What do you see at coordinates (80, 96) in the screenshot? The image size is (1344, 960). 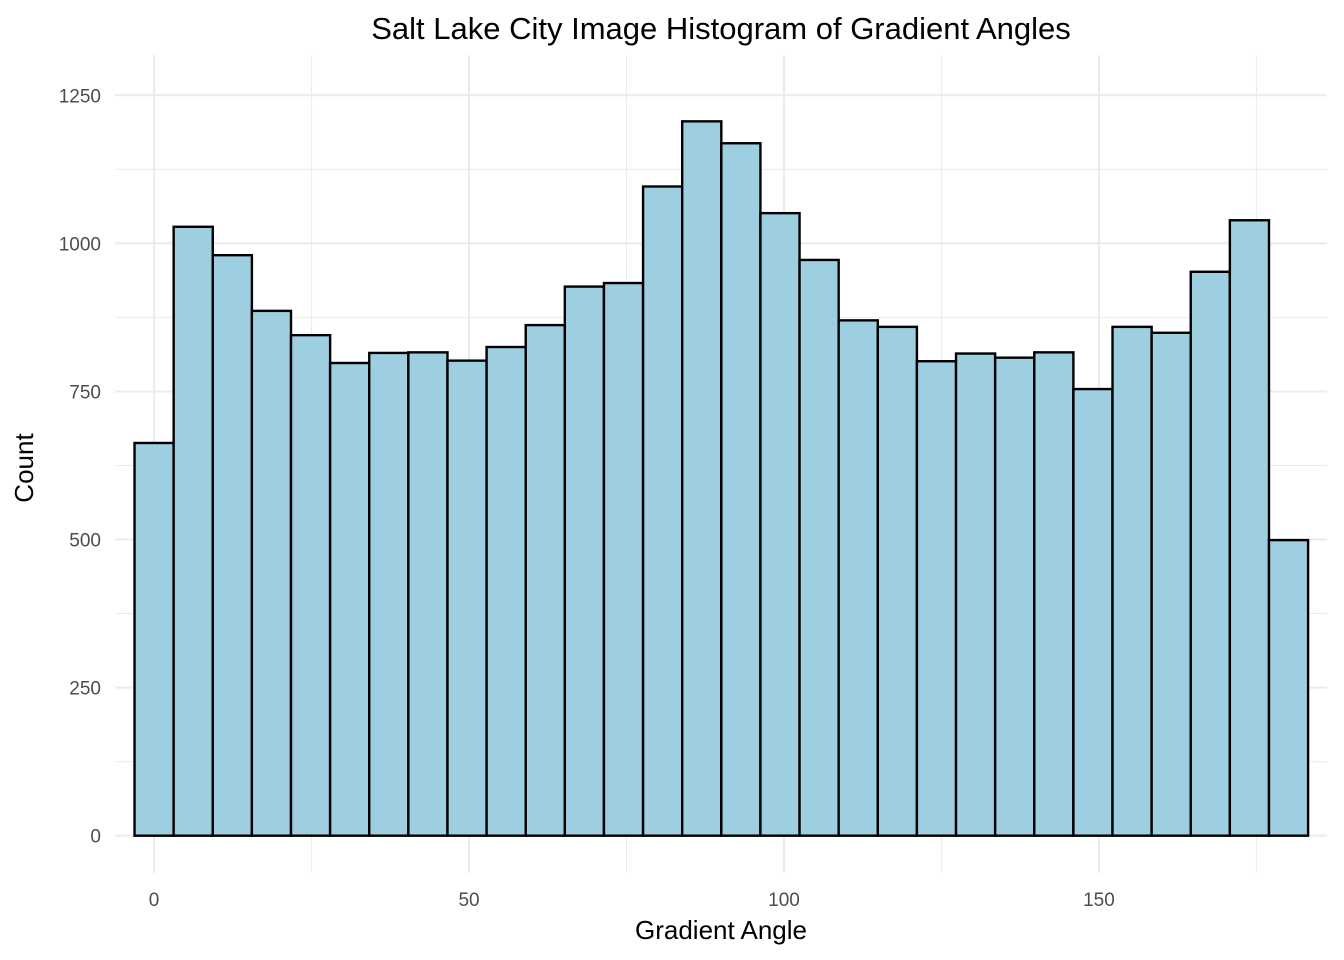 I see `y-tick-label: 1250` at bounding box center [80, 96].